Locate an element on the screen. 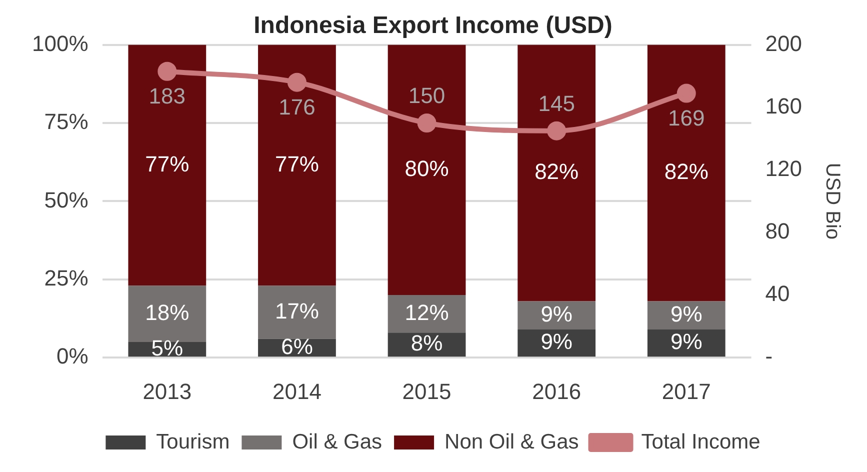 The width and height of the screenshot is (867, 472). y-tick-label: 0% is located at coordinates (72, 356).